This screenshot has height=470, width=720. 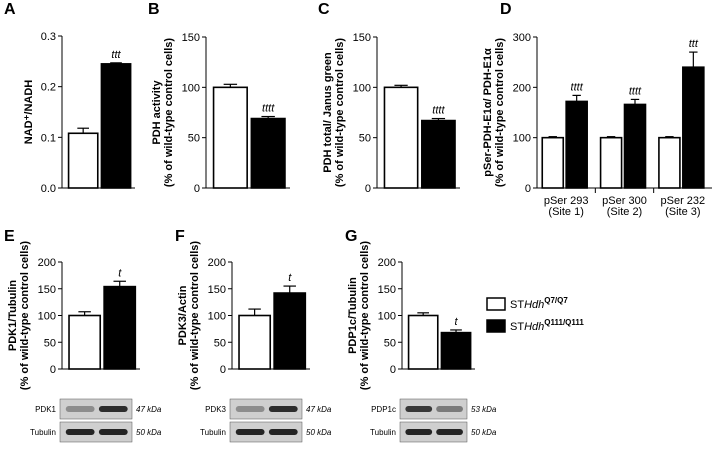 What do you see at coordinates (154, 9) in the screenshot?
I see `panel-letter: B` at bounding box center [154, 9].